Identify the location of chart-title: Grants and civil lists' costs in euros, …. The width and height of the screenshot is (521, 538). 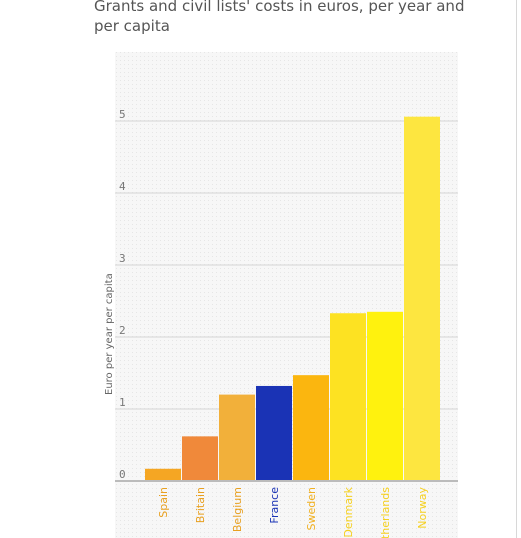
(279, 17).